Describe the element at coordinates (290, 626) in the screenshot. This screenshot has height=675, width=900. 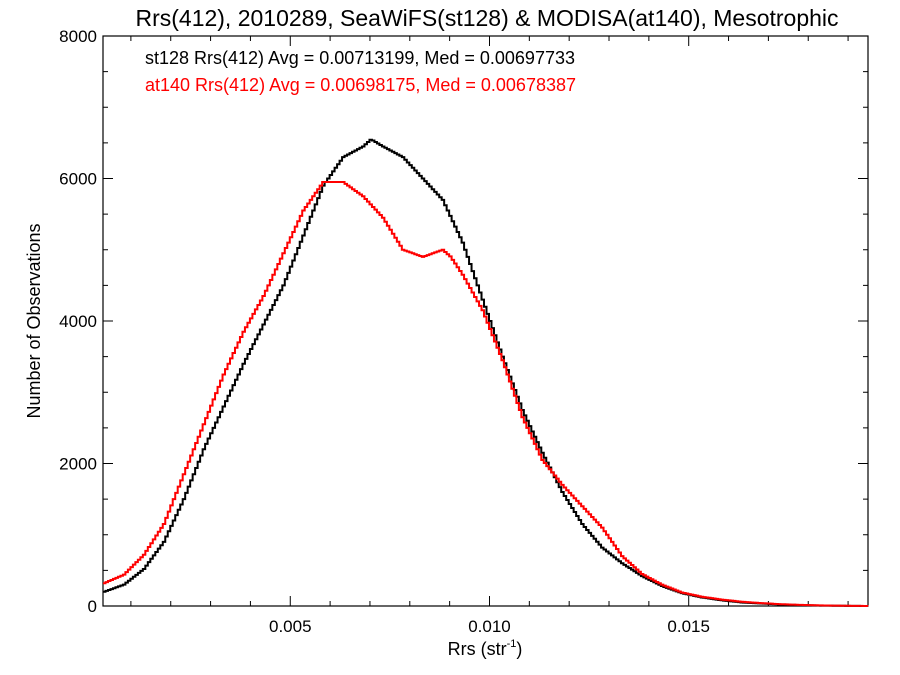
I see `x-tick-label: 0.005` at that location.